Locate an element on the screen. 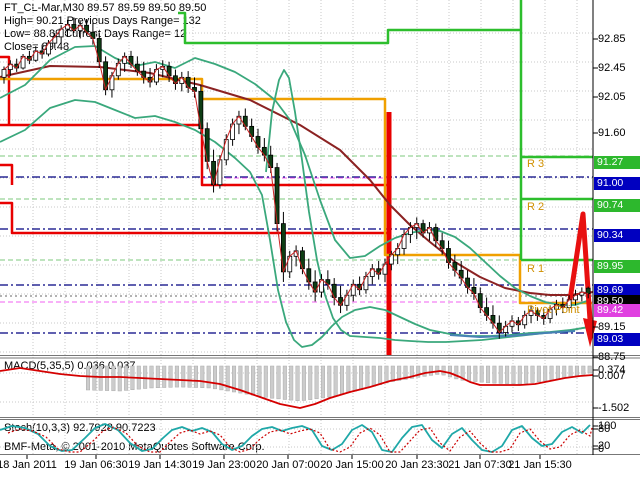 This screenshot has height=480, width=640. price-axis-label: 92.45 is located at coordinates (612, 68).